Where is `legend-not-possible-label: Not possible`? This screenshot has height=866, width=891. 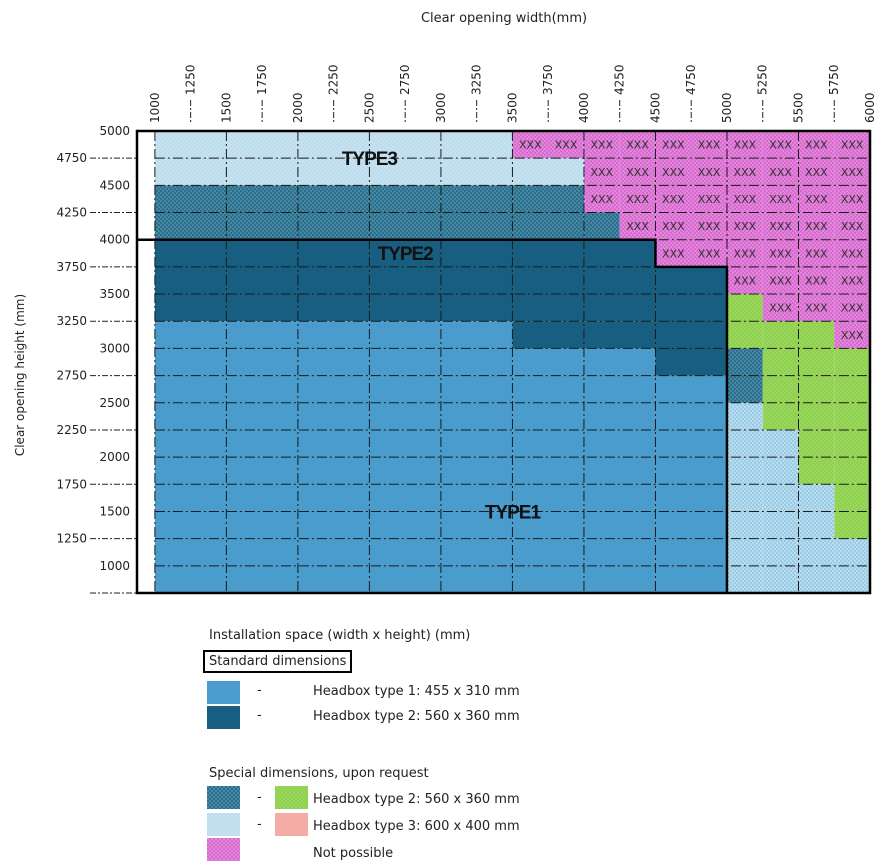 legend-not-possible-label: Not possible is located at coordinates (353, 853).